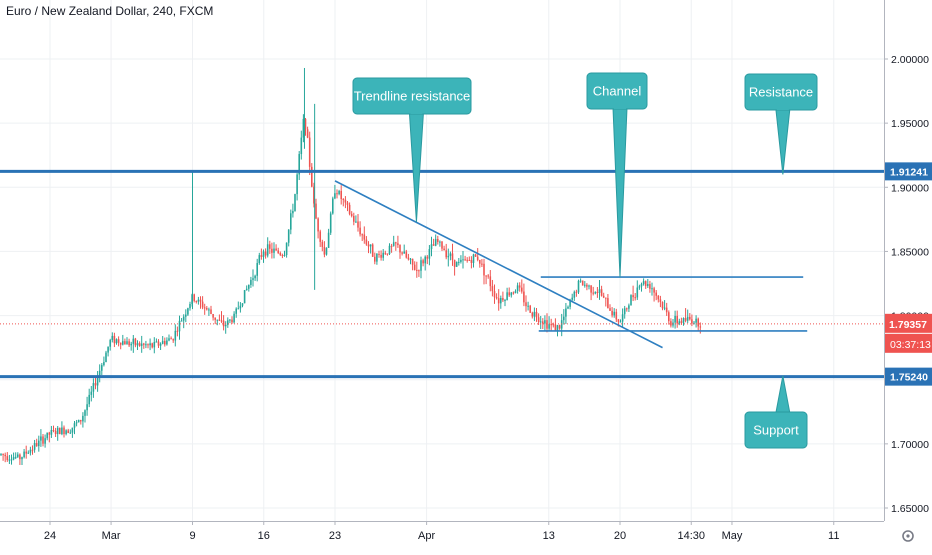 The height and width of the screenshot is (555, 932). Describe the element at coordinates (782, 108) in the screenshot. I see `callout-pointer-join` at that location.